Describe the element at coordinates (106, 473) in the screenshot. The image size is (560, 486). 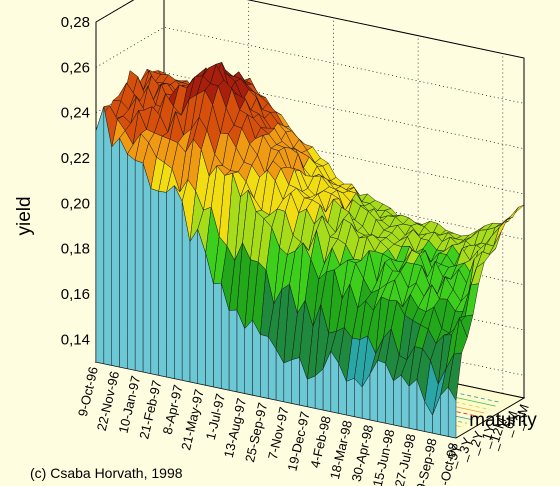
I see `copyright-credit: (c) Csaba Horvath, 1998` at that location.